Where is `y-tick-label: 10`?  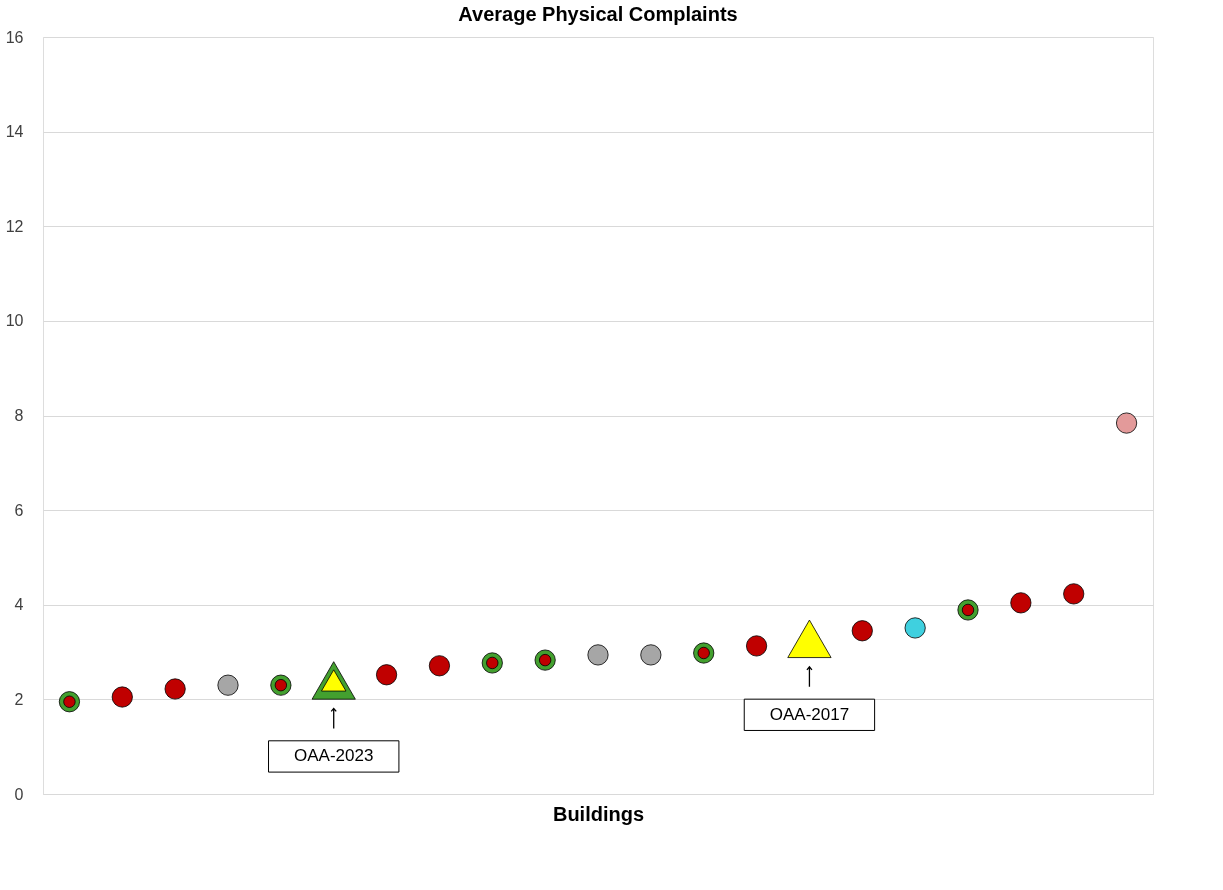 y-tick-label: 10 is located at coordinates (14, 321).